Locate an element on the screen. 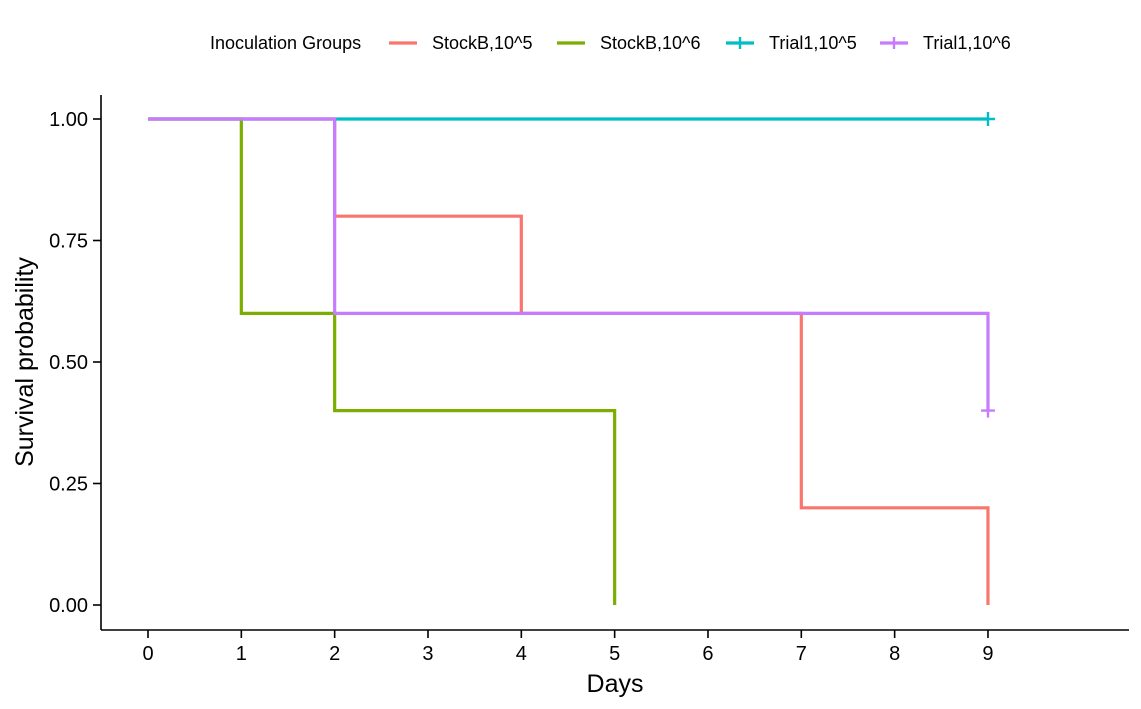 Image resolution: width=1141 pixels, height=709 pixels. x-tick-label: 4 is located at coordinates (521, 654).